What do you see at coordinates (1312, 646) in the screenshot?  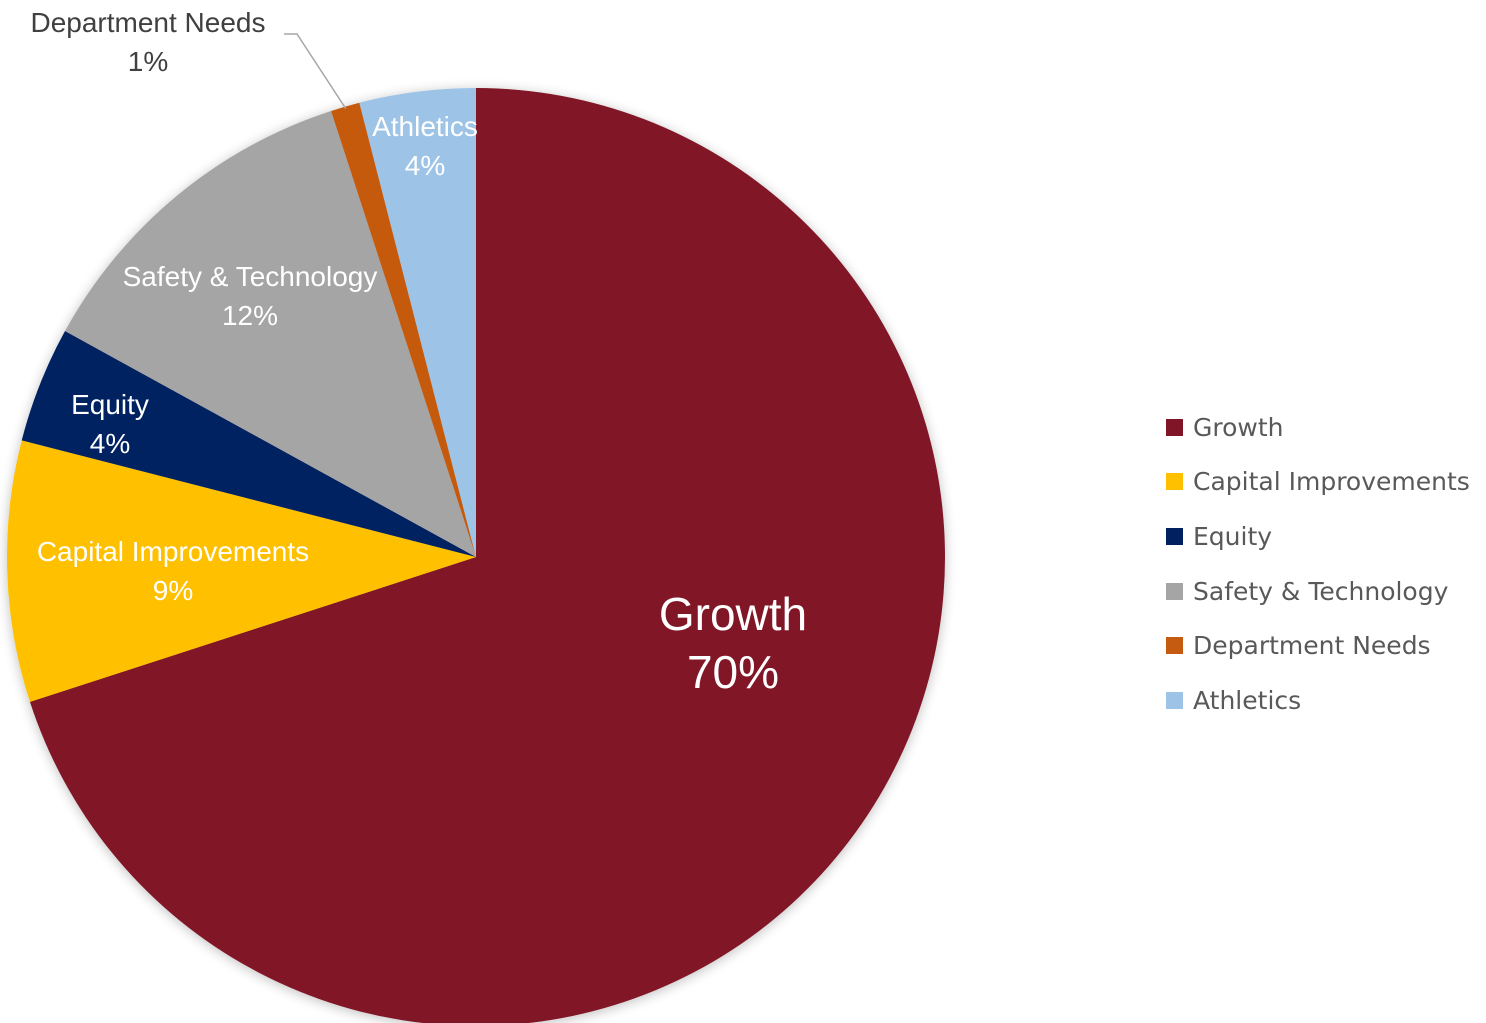 I see `legend-label: Department Needs` at bounding box center [1312, 646].